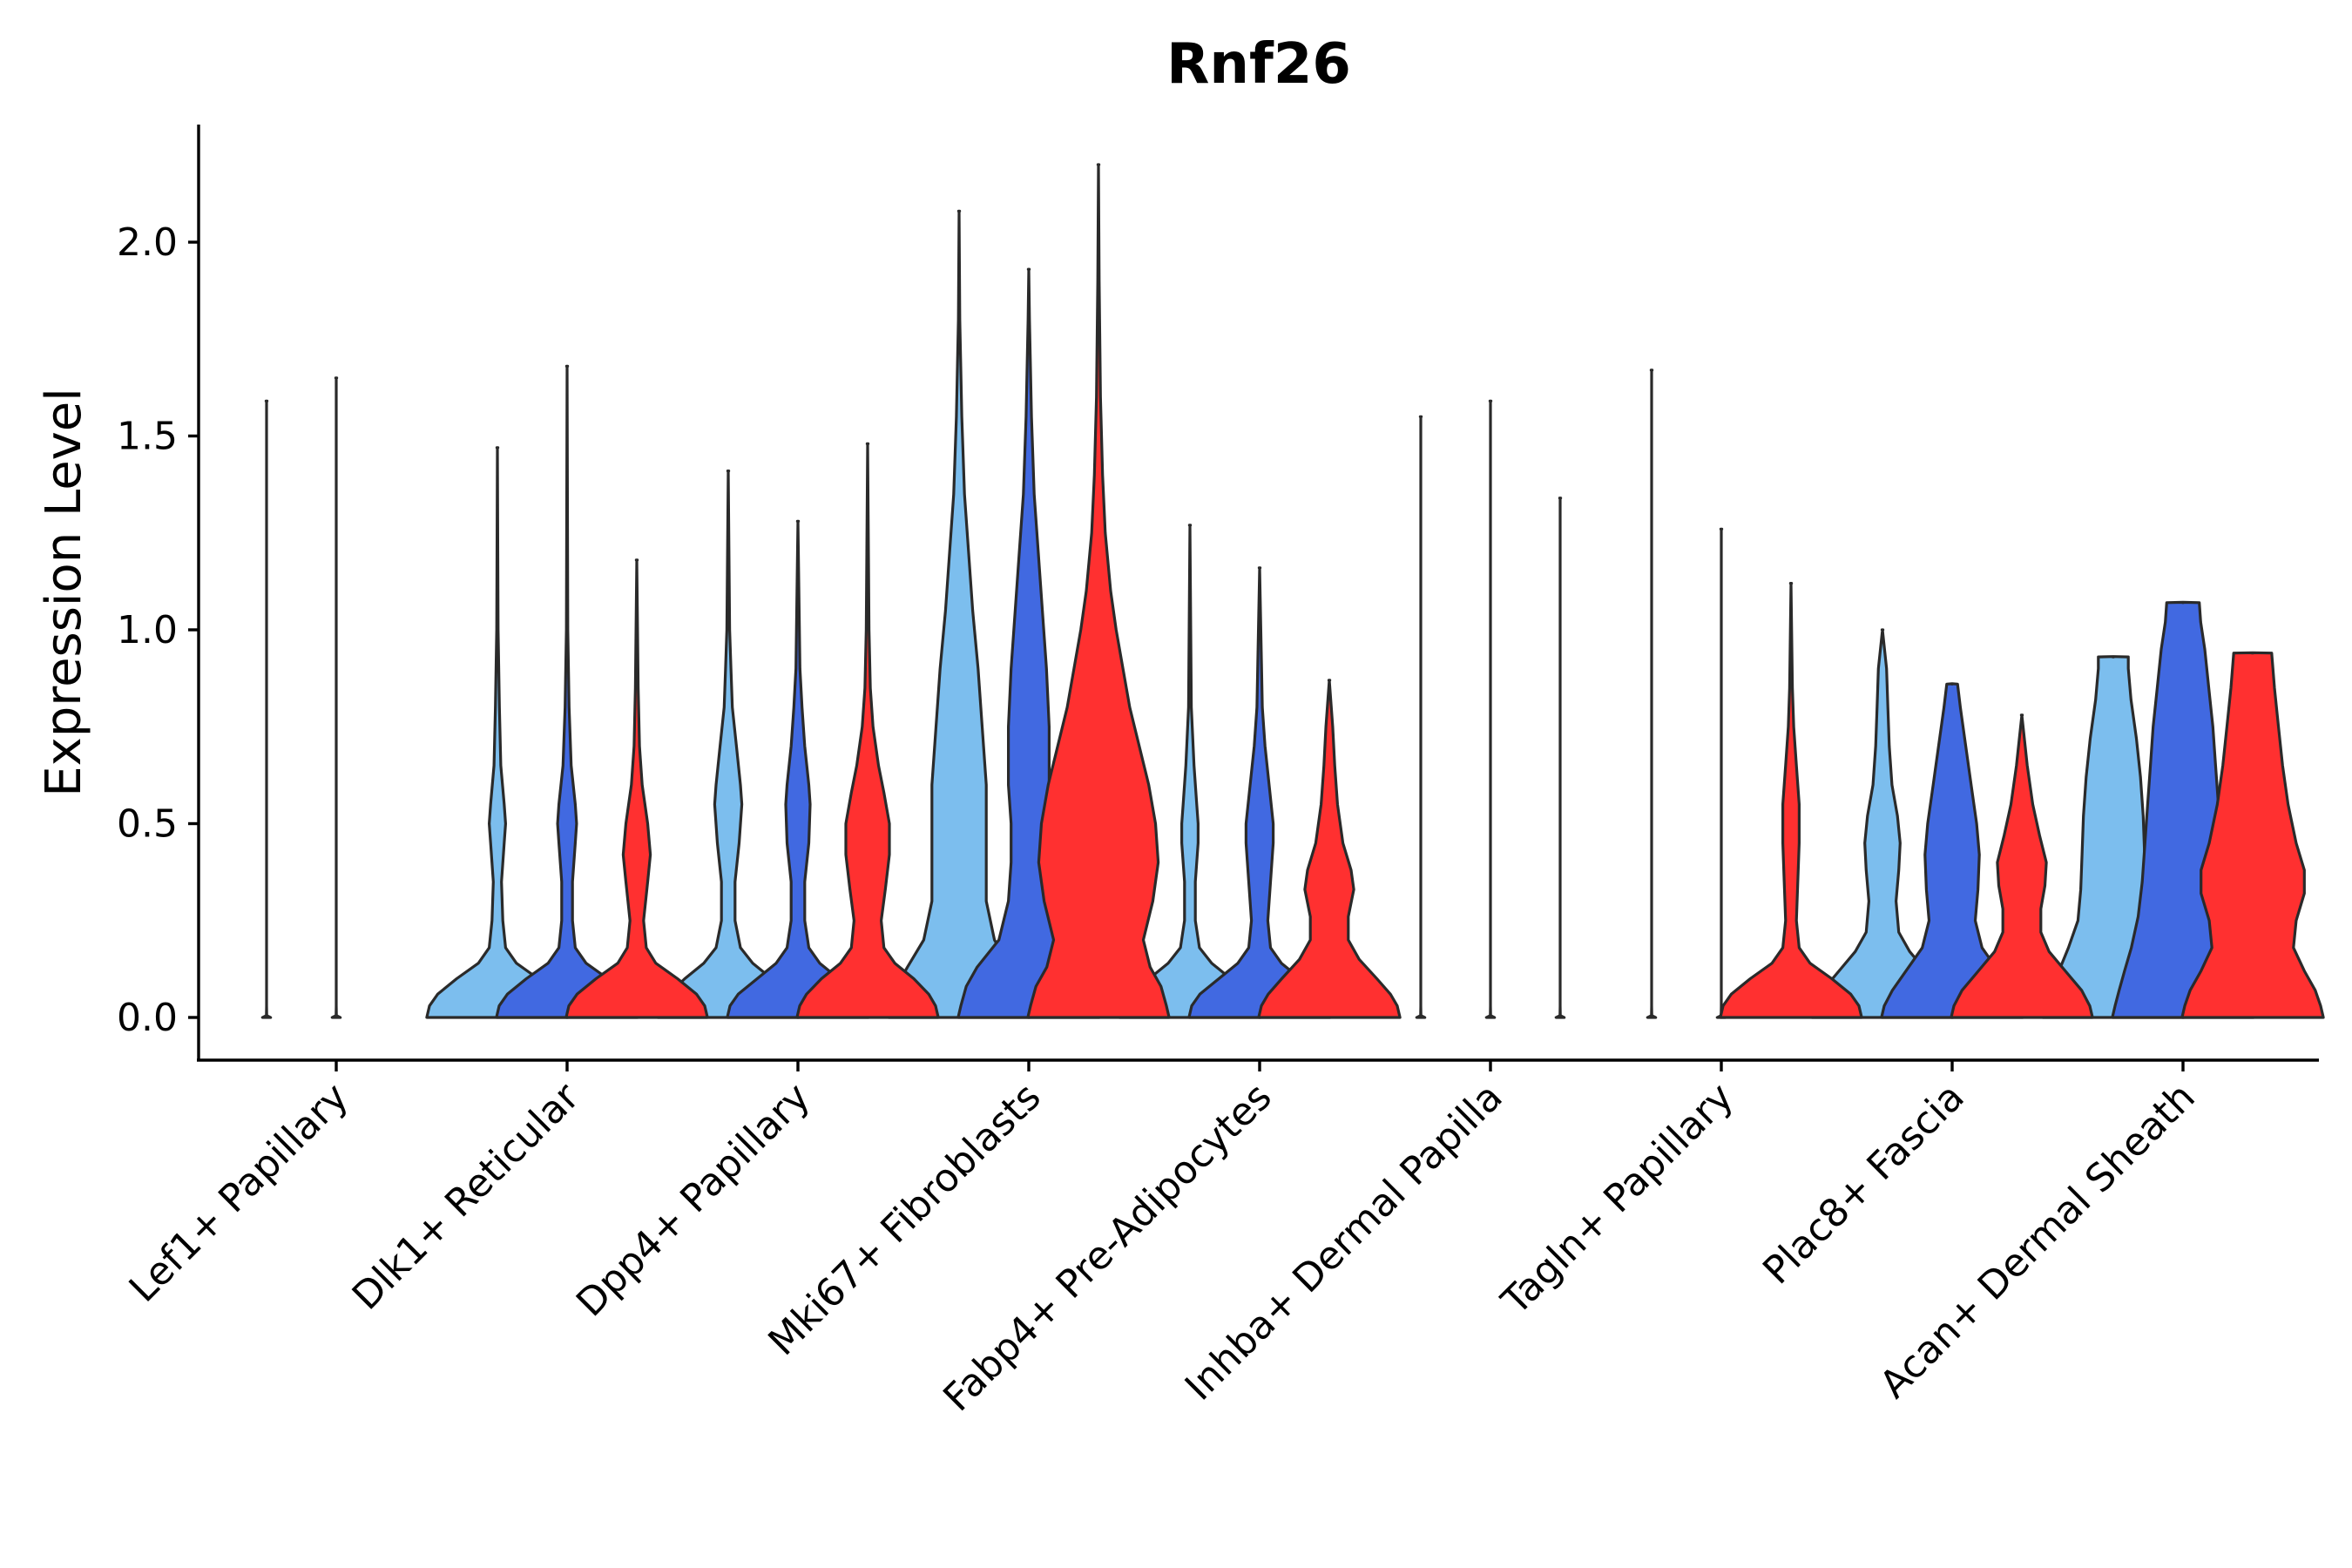 The height and width of the screenshot is (1568, 2352). I want to click on y-tick-label: 0.0, so click(147, 1018).